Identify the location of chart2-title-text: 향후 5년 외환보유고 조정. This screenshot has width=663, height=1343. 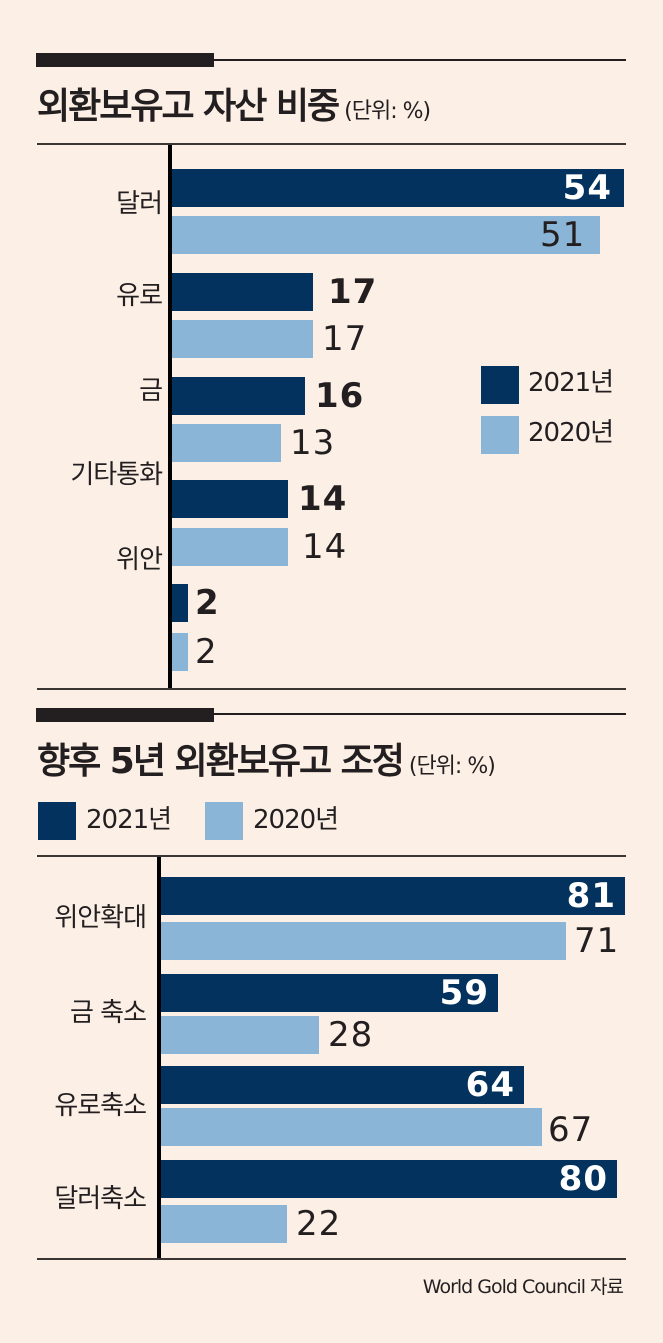
(221, 761).